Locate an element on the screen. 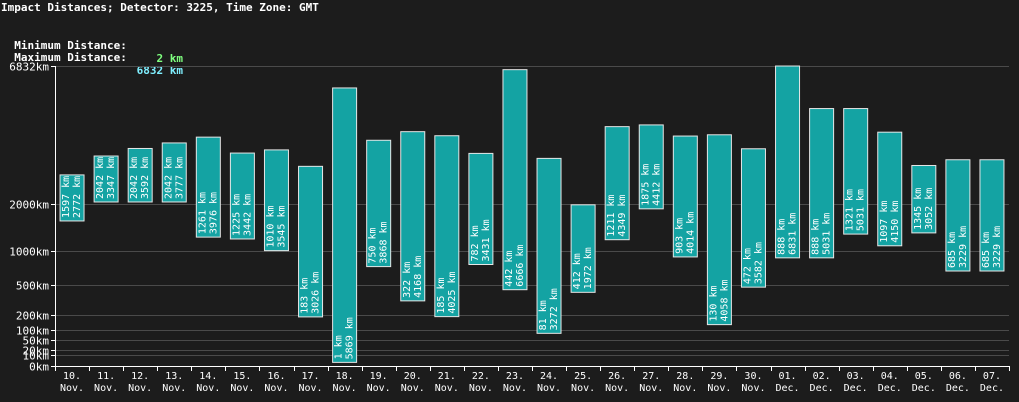 The width and height of the screenshot is (1019, 402). bar-max-label: 2772 km is located at coordinates (77, 197).